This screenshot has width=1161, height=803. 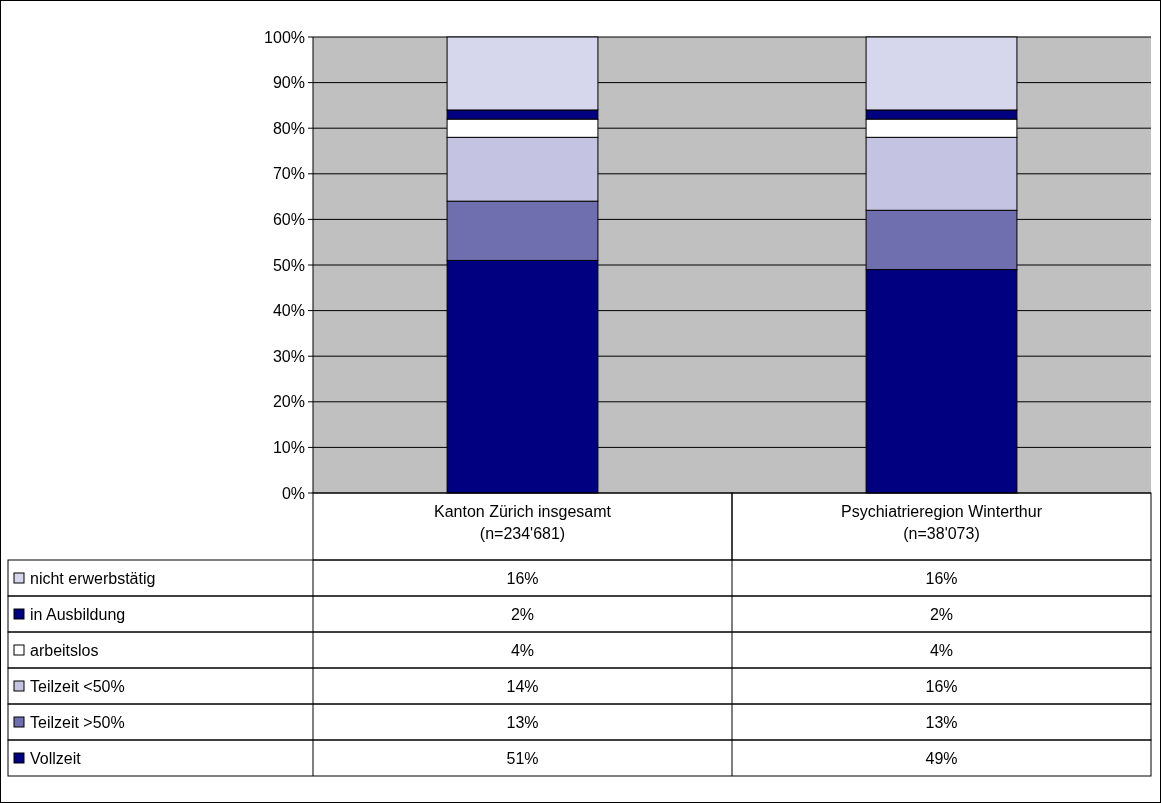 I want to click on data-label: 51%, so click(x=522, y=758).